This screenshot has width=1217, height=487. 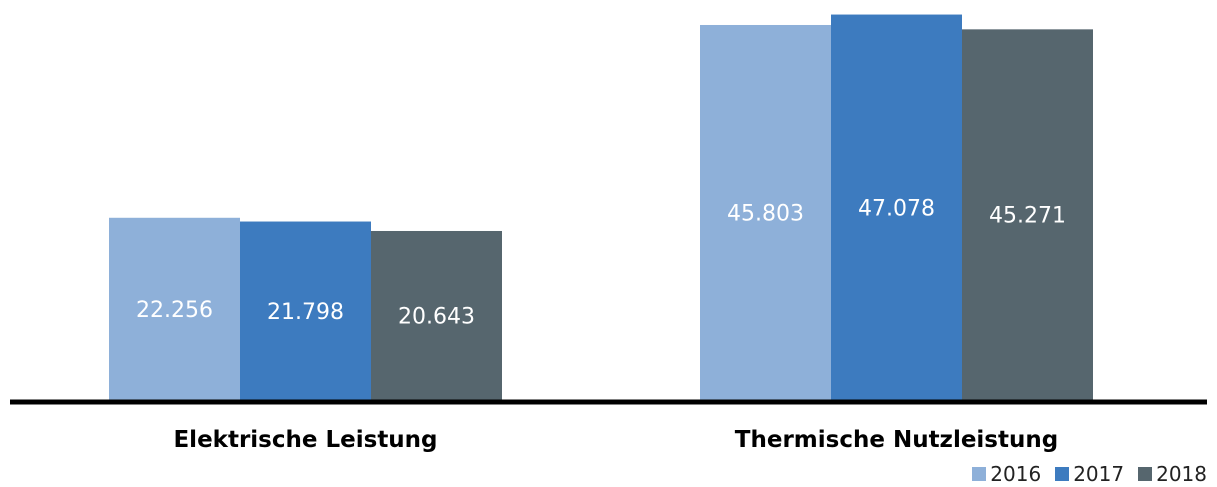 I want to click on legend-label-2017: 2017, so click(x=1099, y=474).